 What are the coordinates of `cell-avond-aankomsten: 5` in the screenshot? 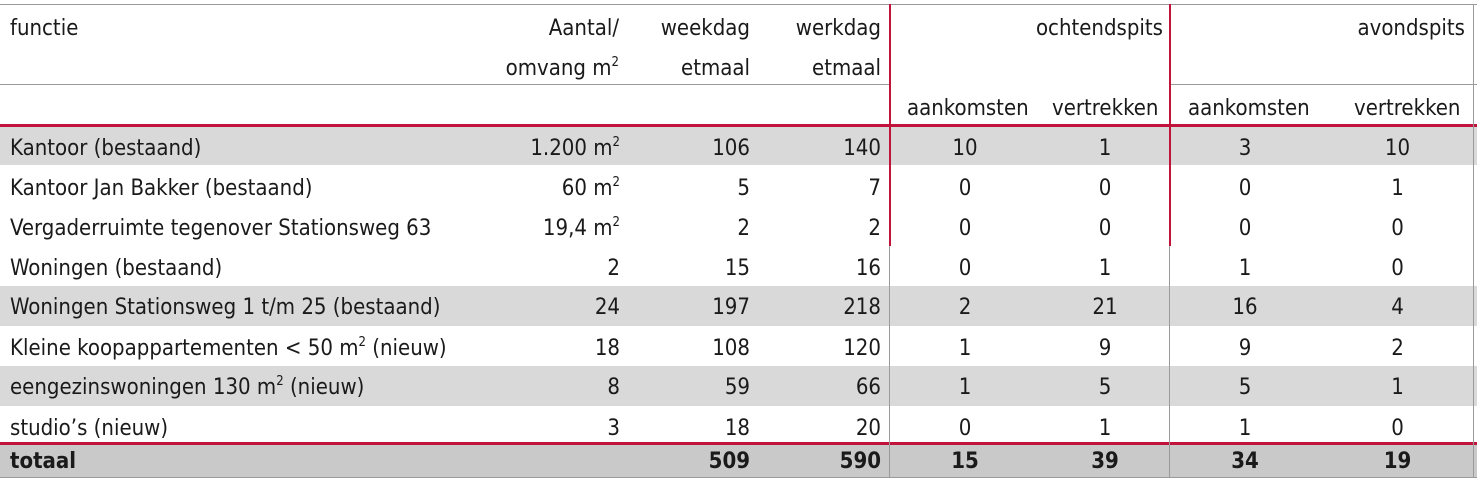 It's located at (1245, 387).